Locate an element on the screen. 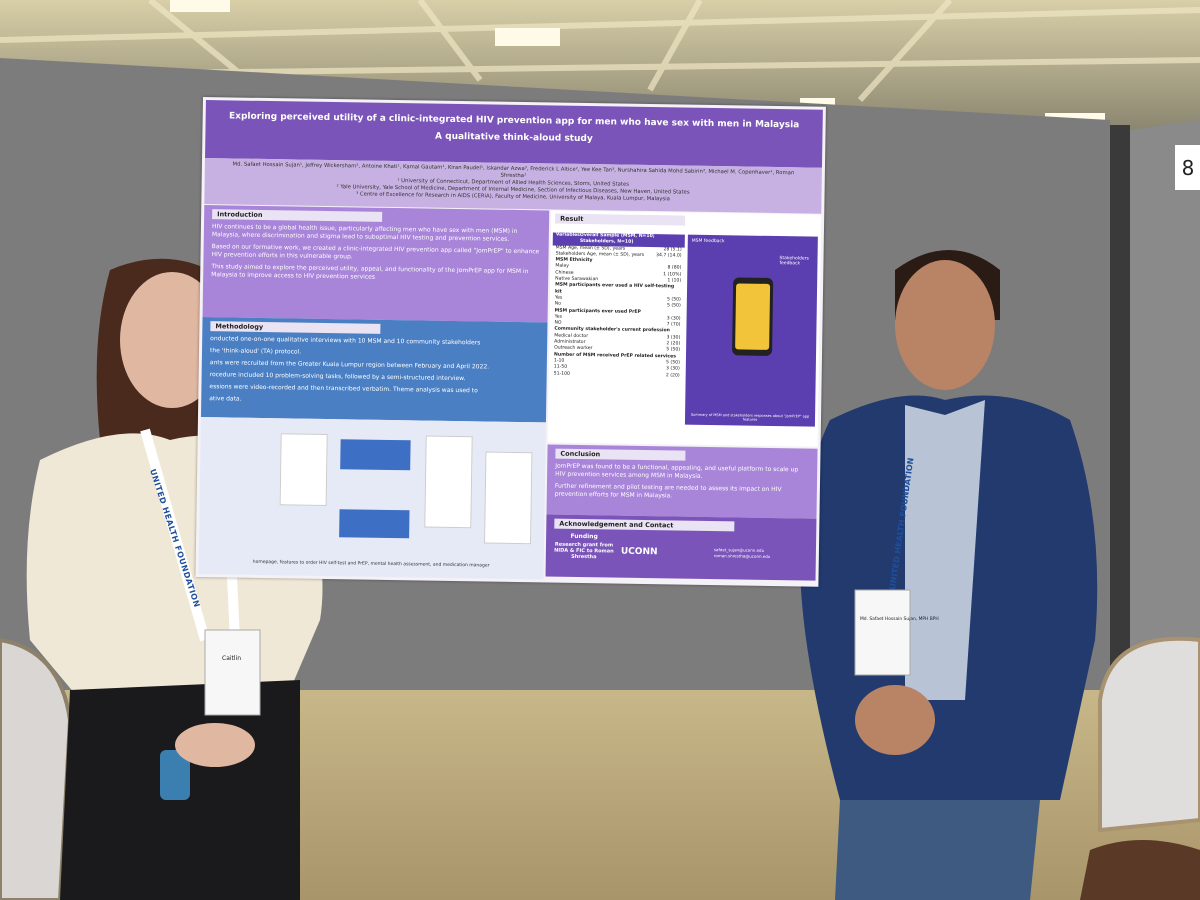  badge-name: Md. Safaet Hossain Sujan, MPH BPH is located at coordinates (899, 619).